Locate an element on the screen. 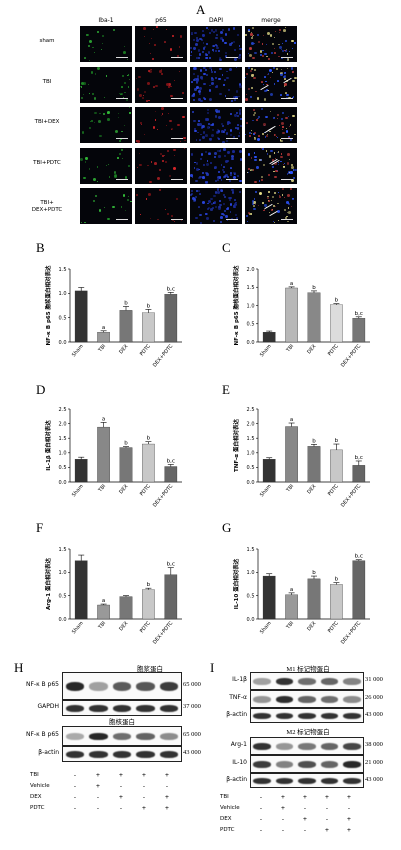  treatment-label: Vehicle is located at coordinates (230, 808).